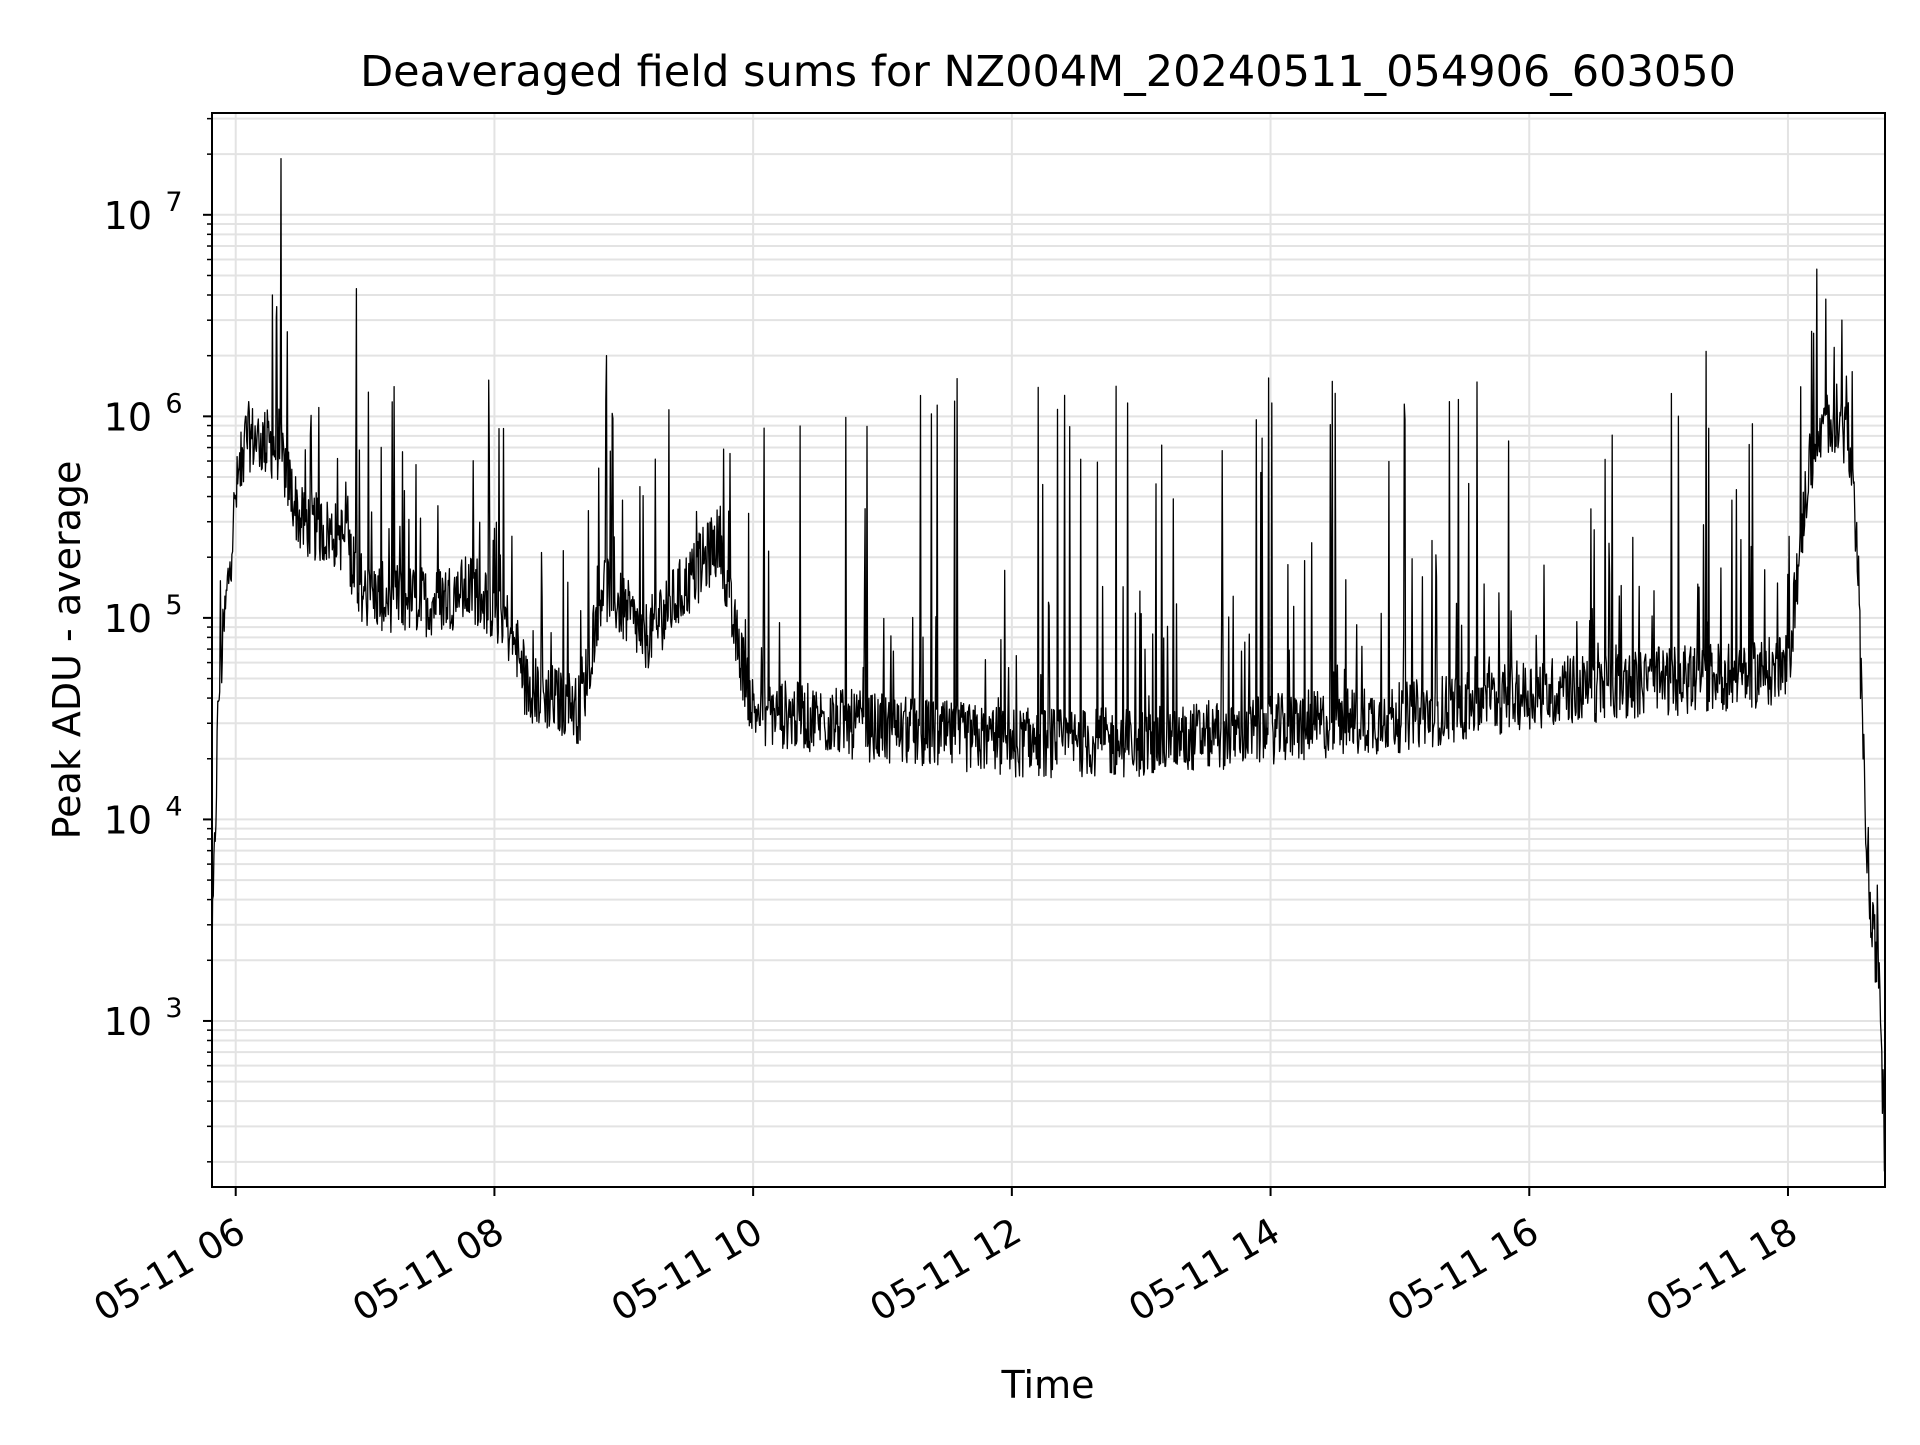  What do you see at coordinates (67, 650) in the screenshot?
I see `y-axis-label: Peak ADU - average` at bounding box center [67, 650].